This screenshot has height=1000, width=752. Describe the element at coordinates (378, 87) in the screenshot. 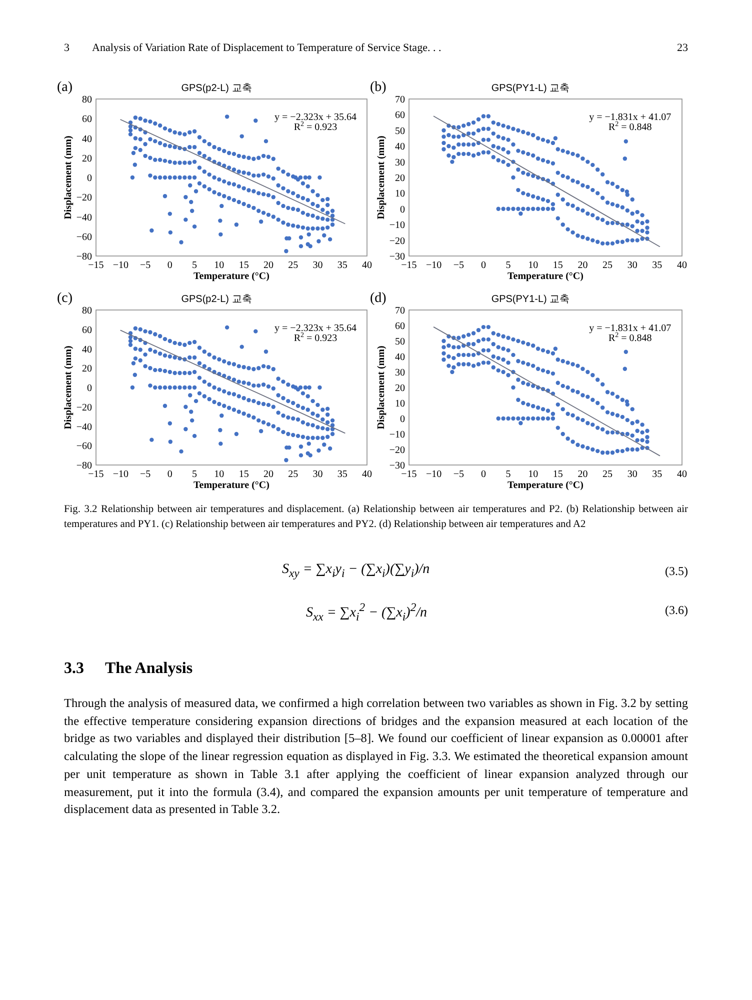

I see `text: (b)` at that location.